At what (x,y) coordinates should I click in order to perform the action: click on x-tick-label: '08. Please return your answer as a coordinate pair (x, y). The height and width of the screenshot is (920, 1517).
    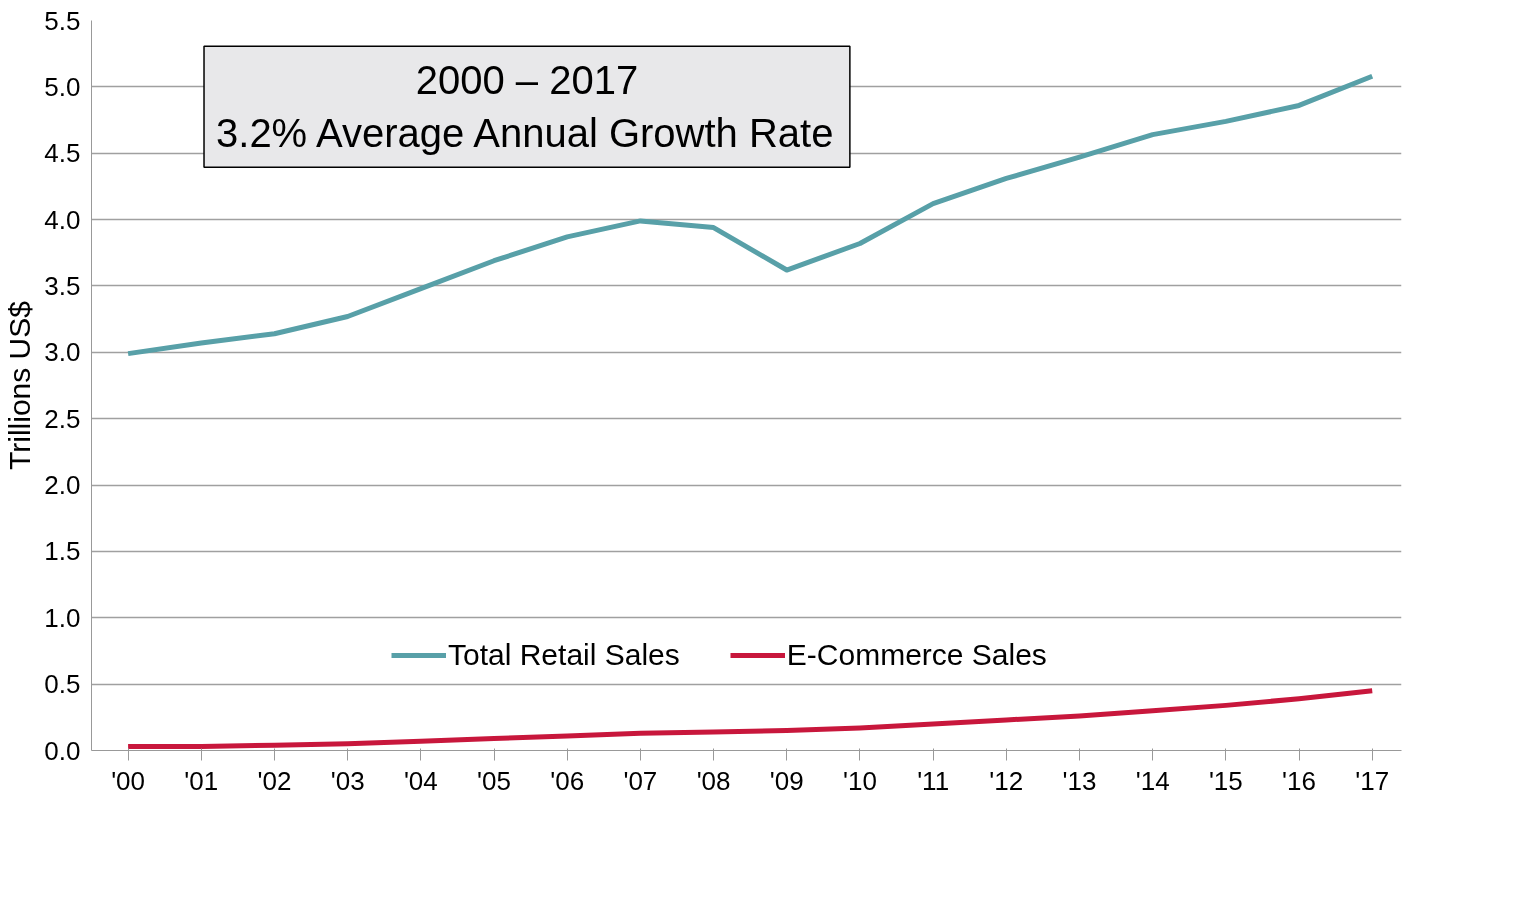
    Looking at the image, I should click on (713, 780).